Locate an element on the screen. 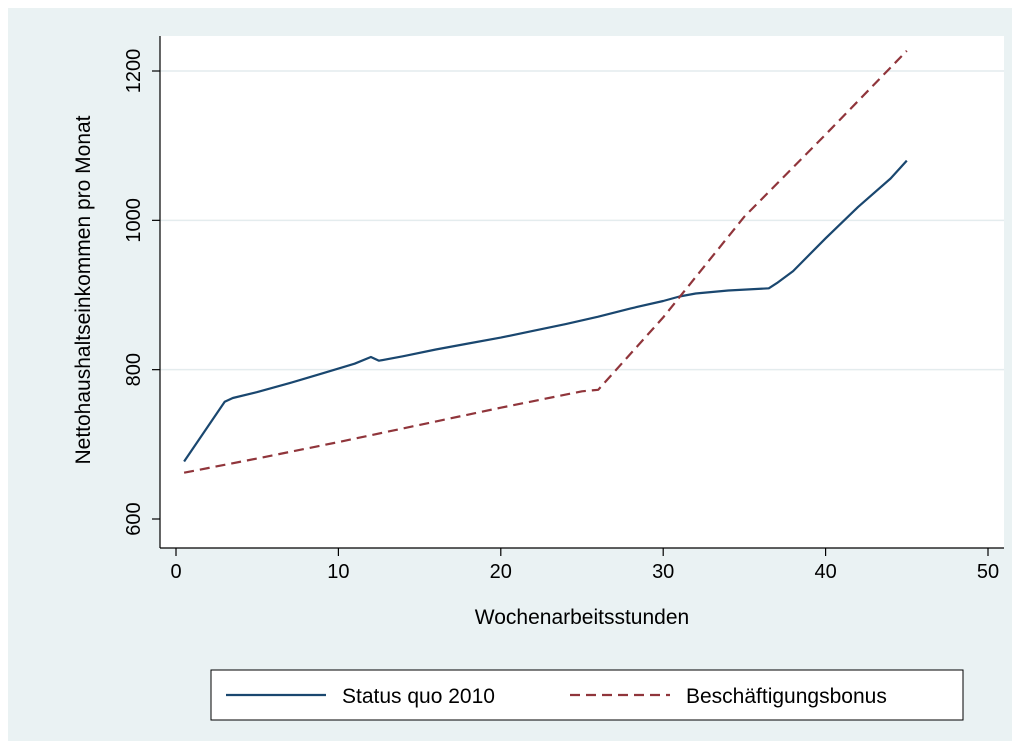 The image size is (1020, 749). y-tick-label: 1200 is located at coordinates (134, 71).